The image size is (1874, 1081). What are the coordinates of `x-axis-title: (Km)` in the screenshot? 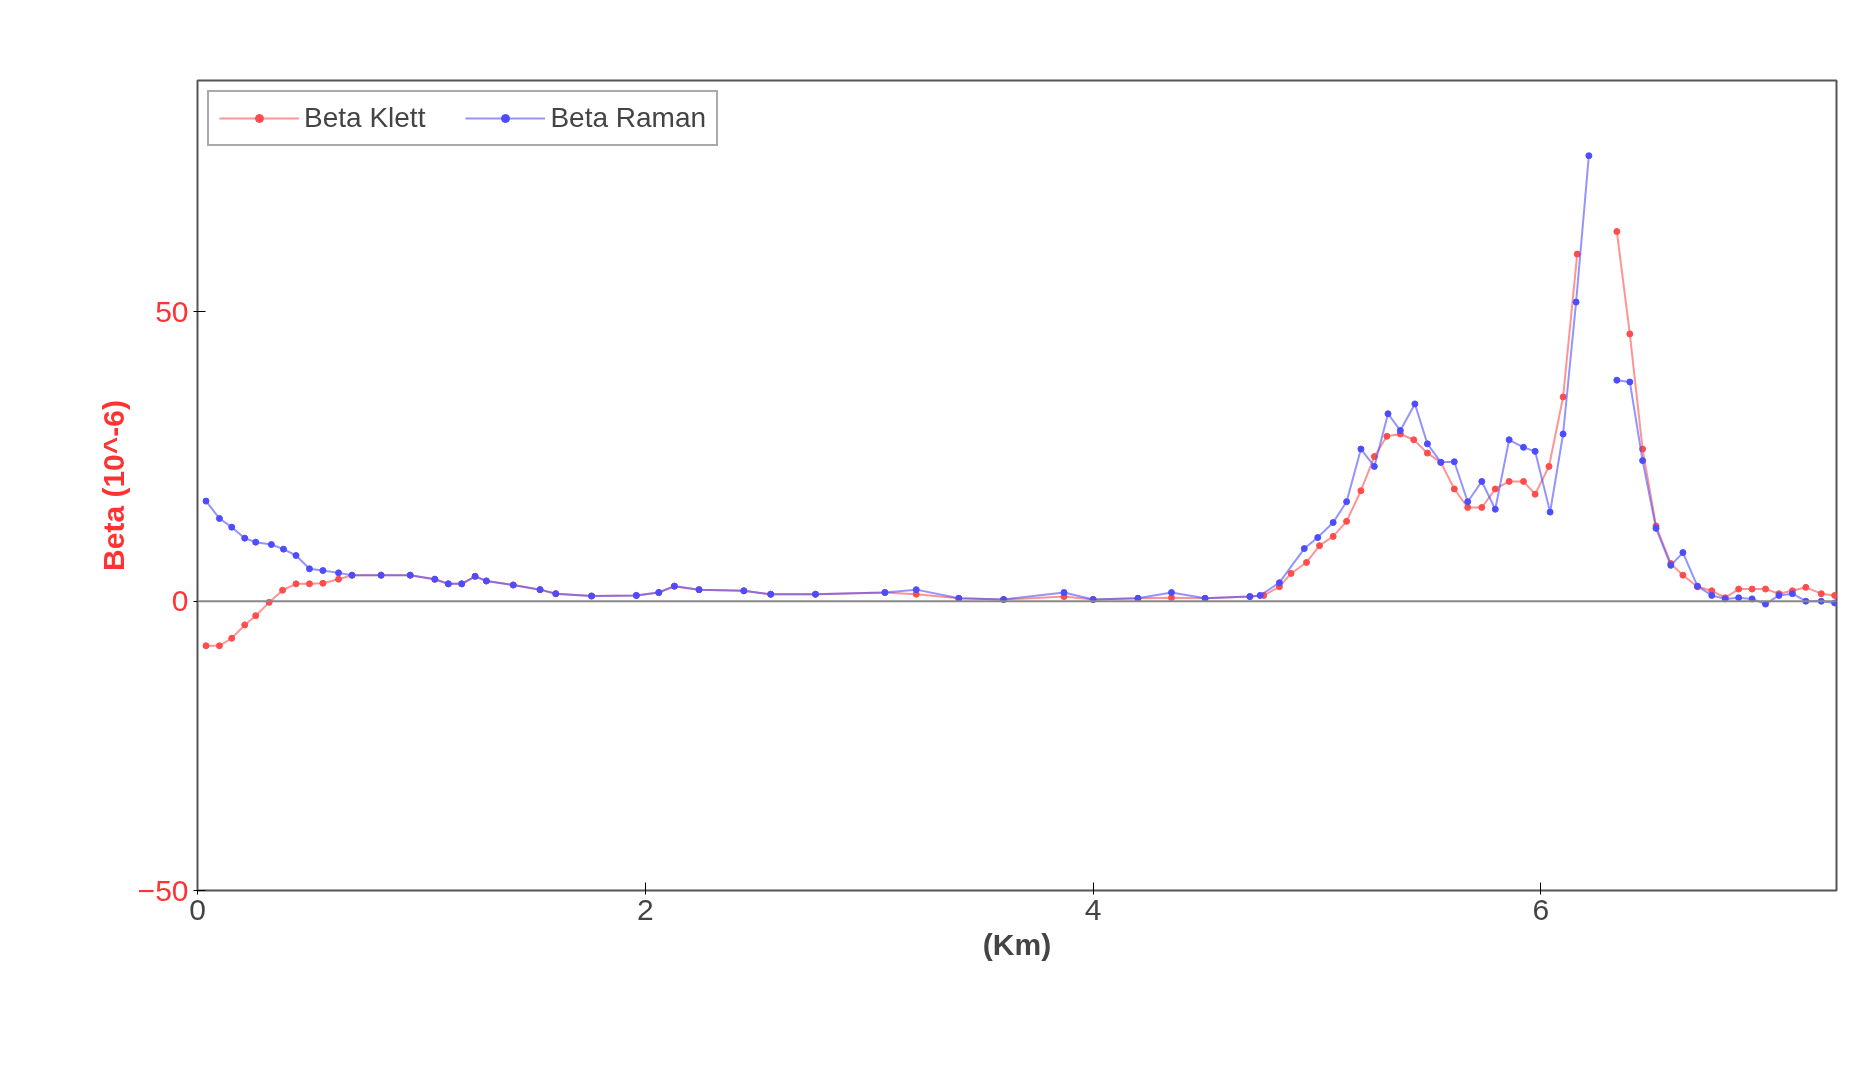 It's located at (1017, 944).